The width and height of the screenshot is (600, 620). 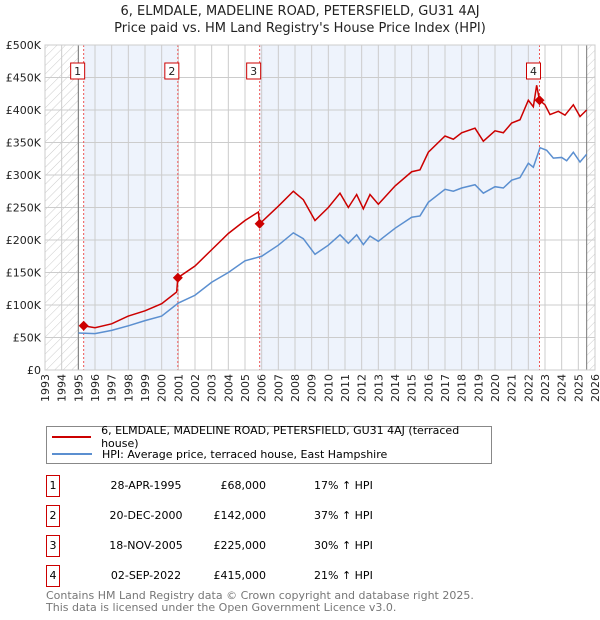 I want to click on sale-number: 3, so click(x=53, y=546).